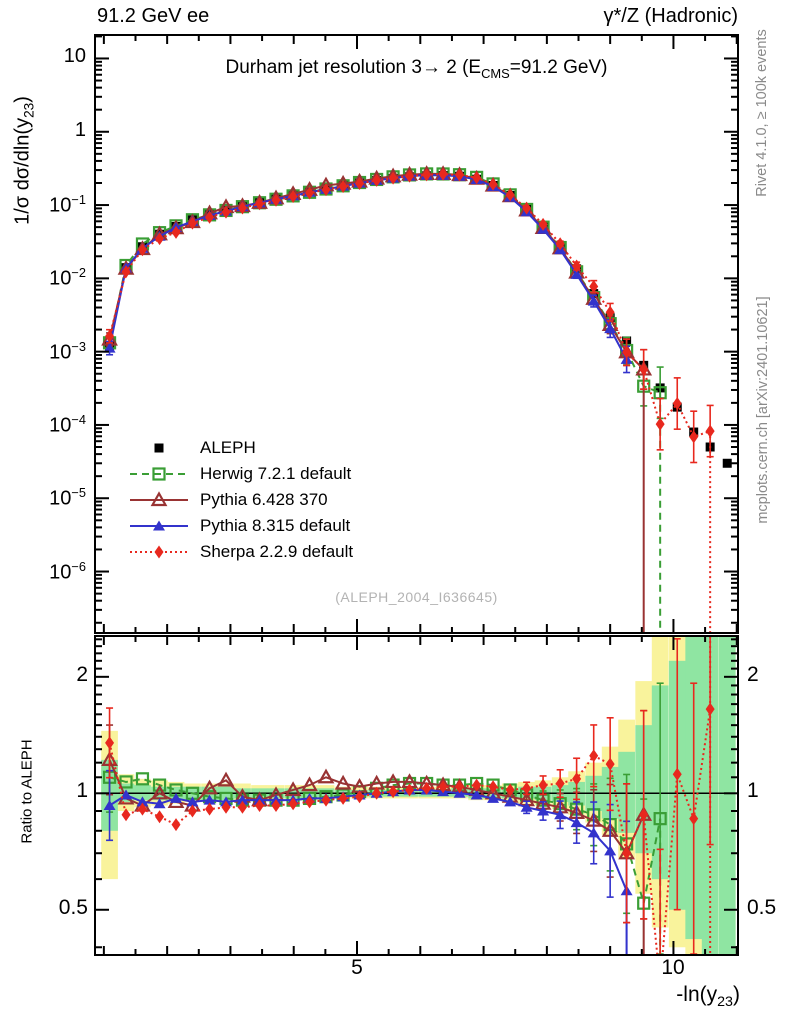 The image size is (786, 1024). I want to click on y-main-tick-label: 10⁻³, so click(67, 351).